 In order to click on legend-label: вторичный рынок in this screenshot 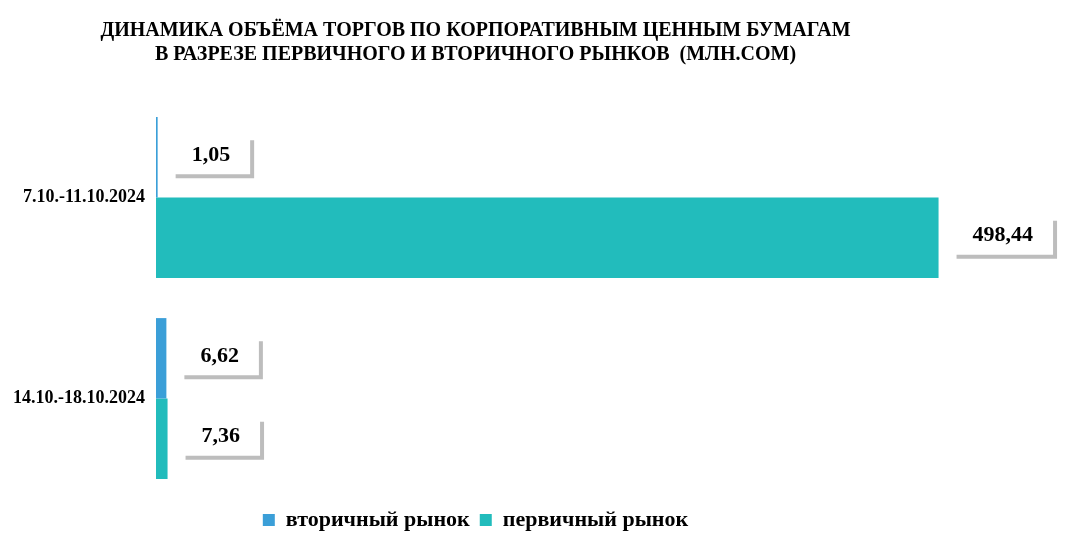, I will do `click(378, 518)`.